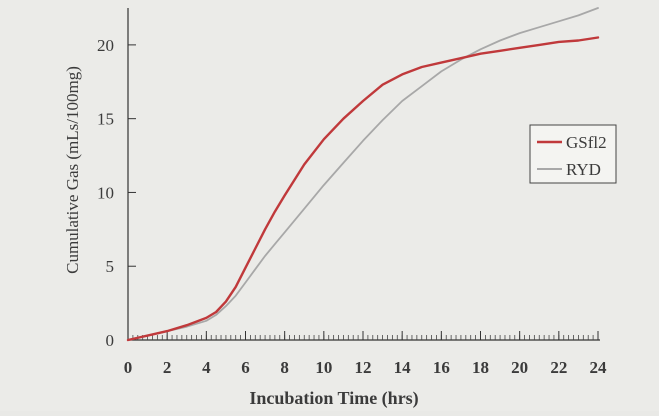 Image resolution: width=659 pixels, height=416 pixels. What do you see at coordinates (403, 367) in the screenshot?
I see `x-tick-label: 14` at bounding box center [403, 367].